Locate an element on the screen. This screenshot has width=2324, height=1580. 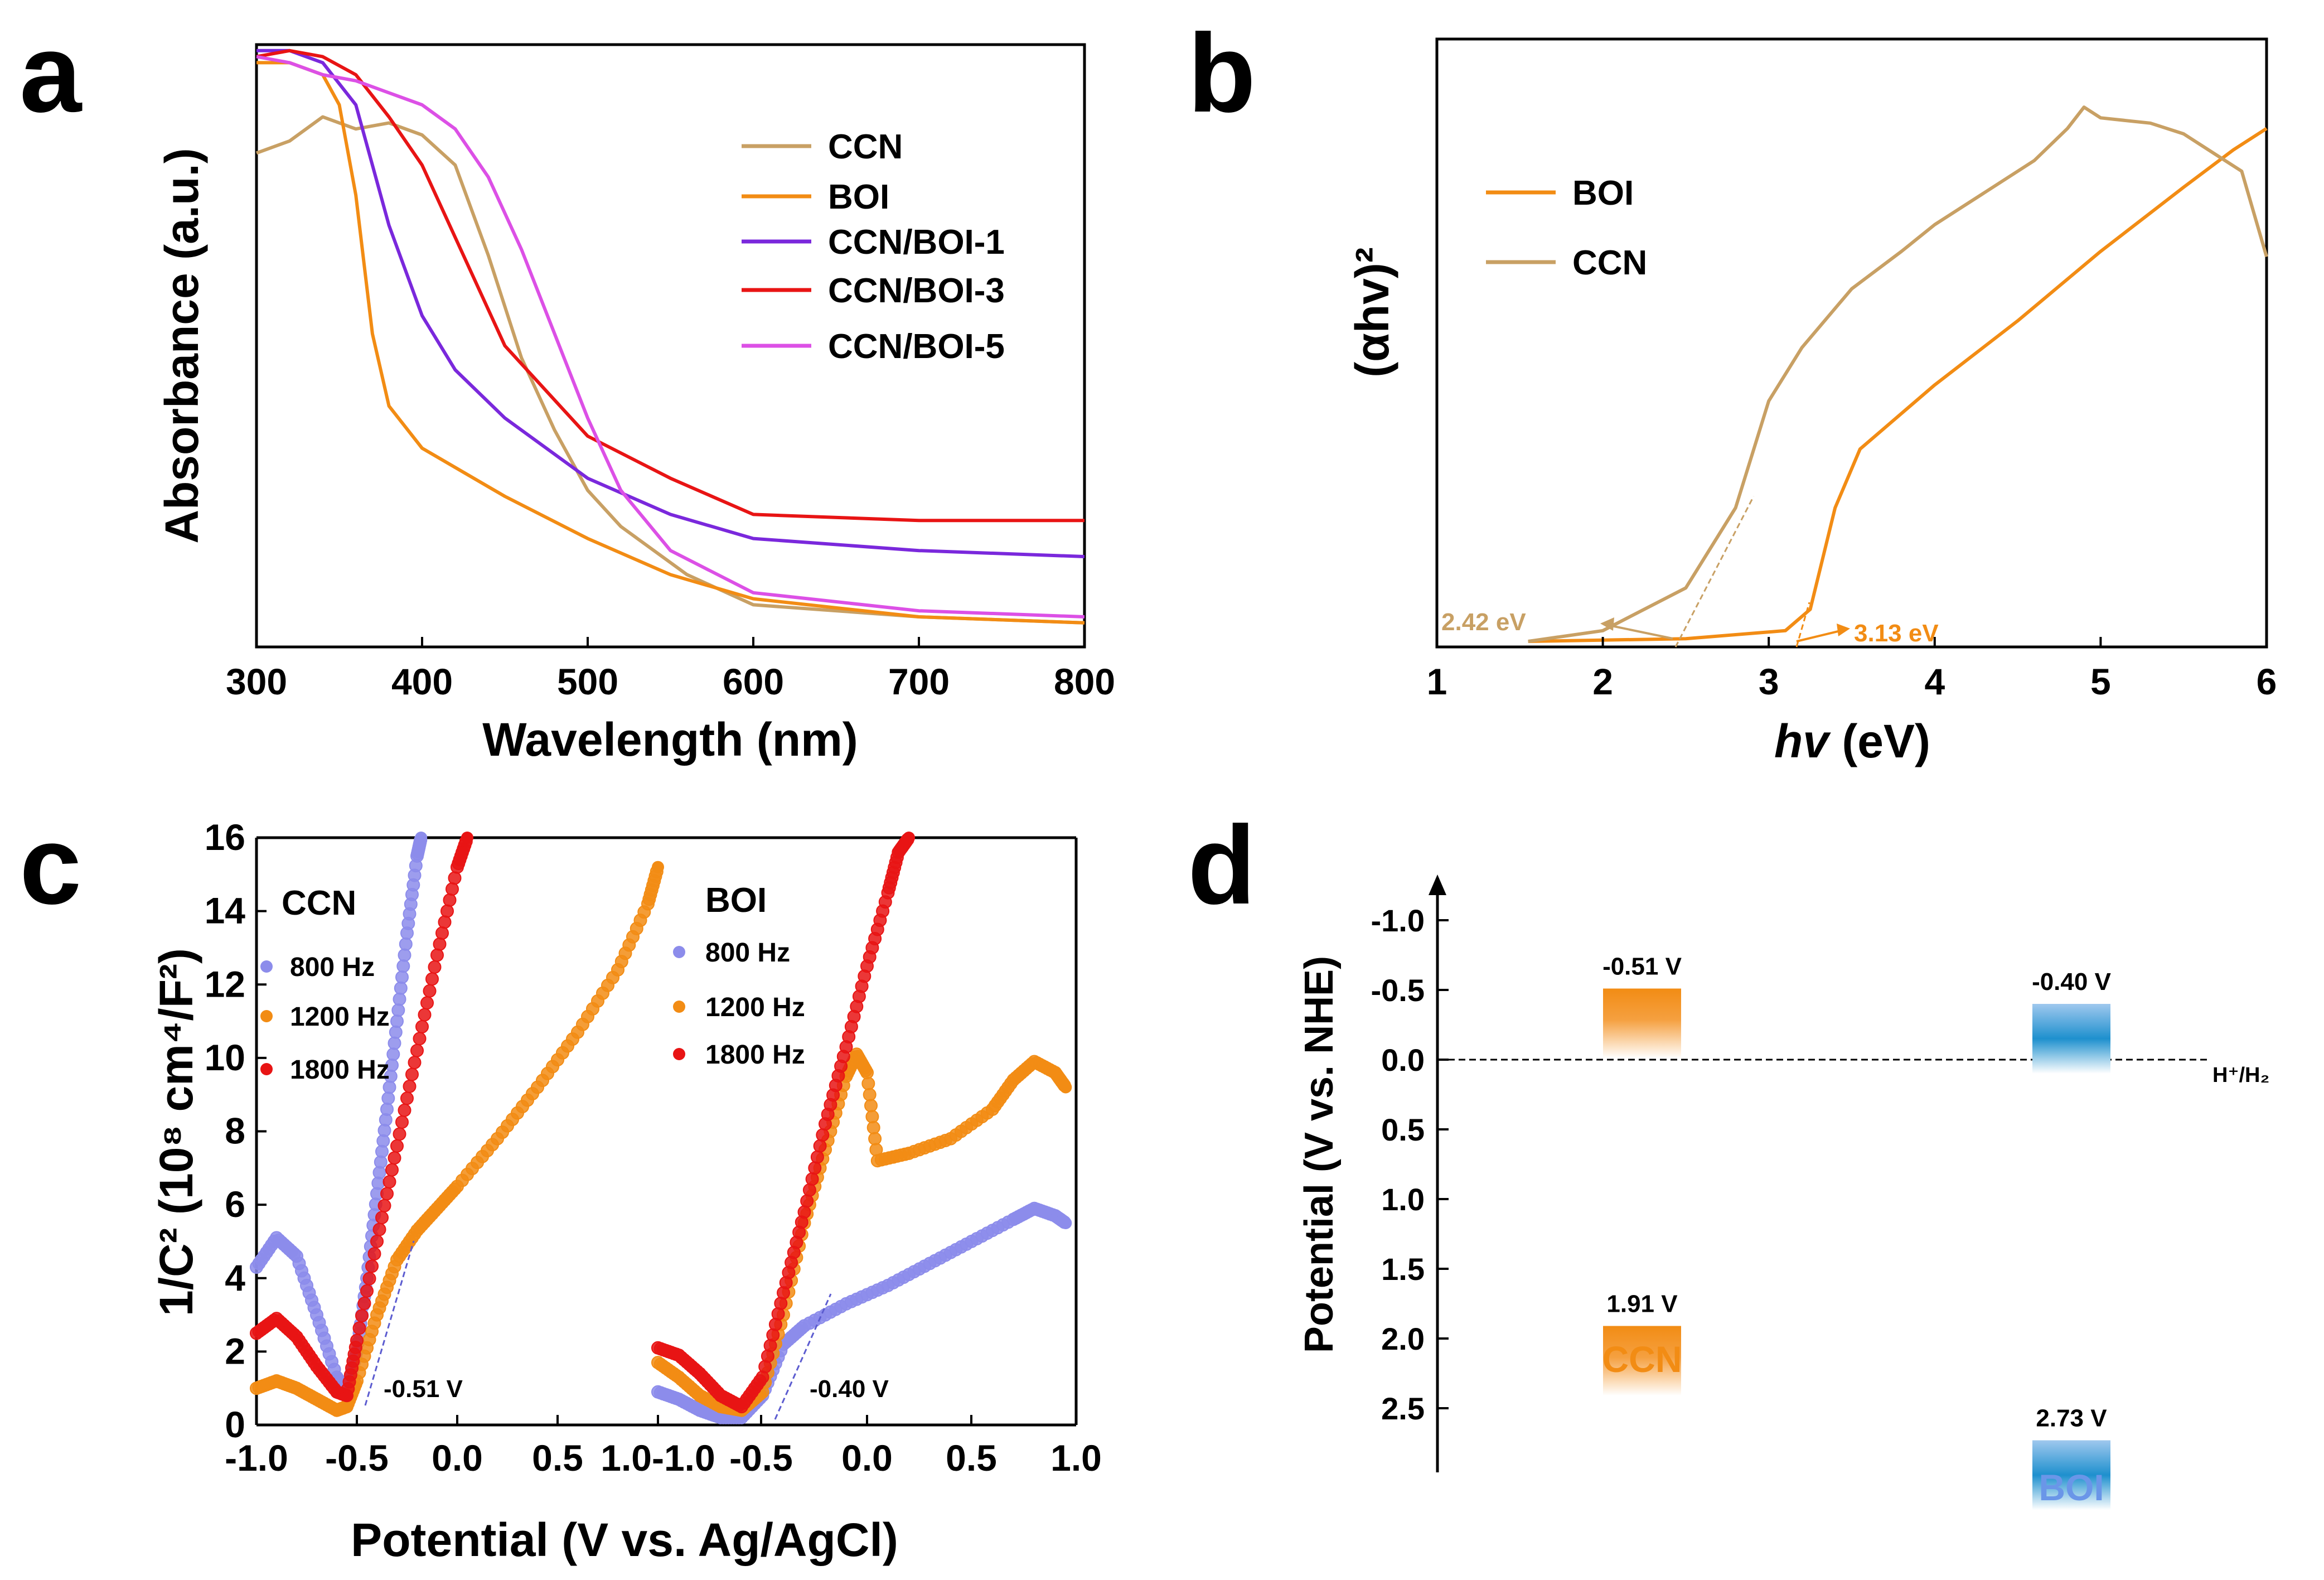
x-axis-title-c: Potential (V vs. Ag/AgCl) is located at coordinates (624, 1540).